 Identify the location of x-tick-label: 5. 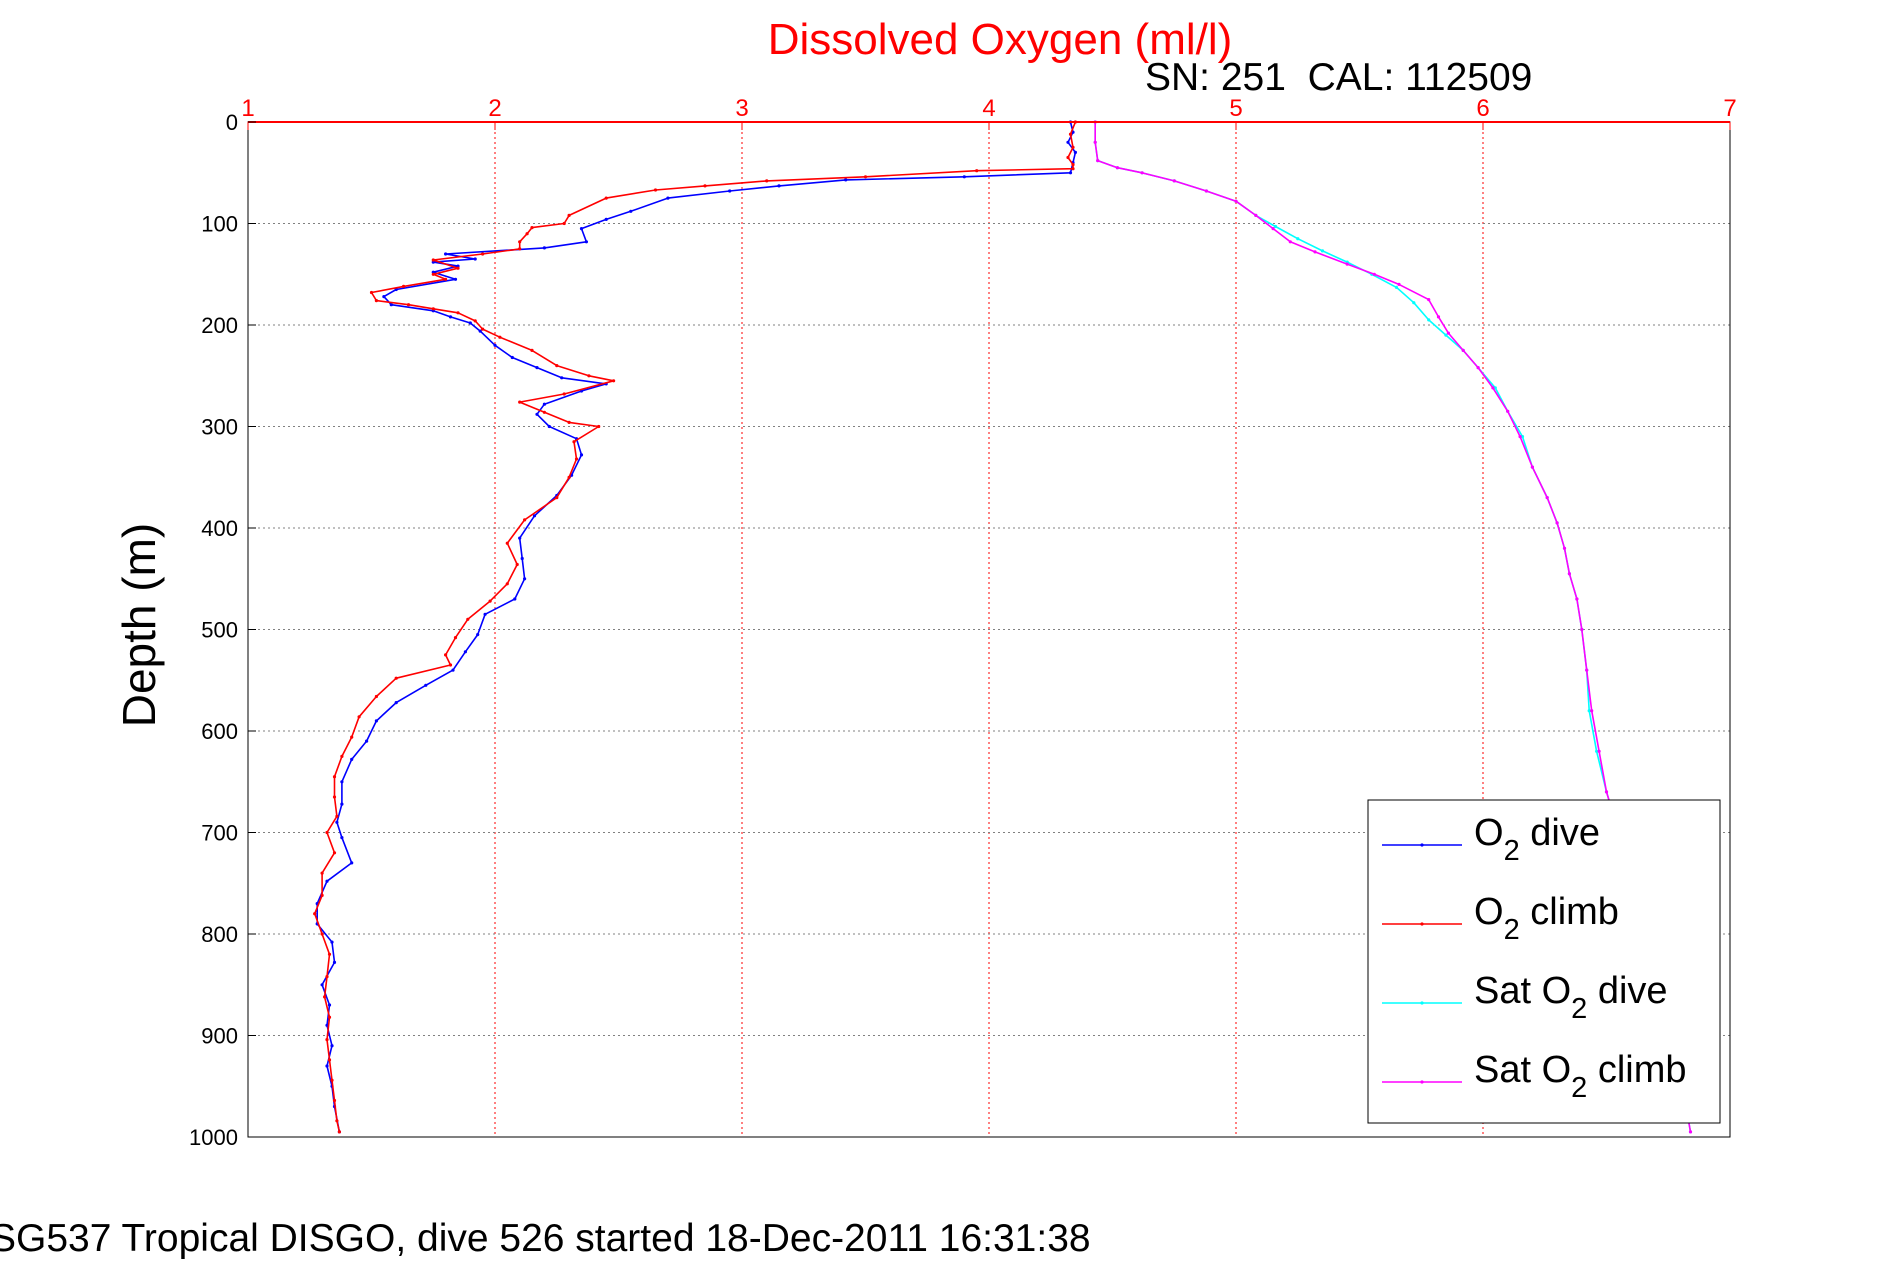
(1235, 108).